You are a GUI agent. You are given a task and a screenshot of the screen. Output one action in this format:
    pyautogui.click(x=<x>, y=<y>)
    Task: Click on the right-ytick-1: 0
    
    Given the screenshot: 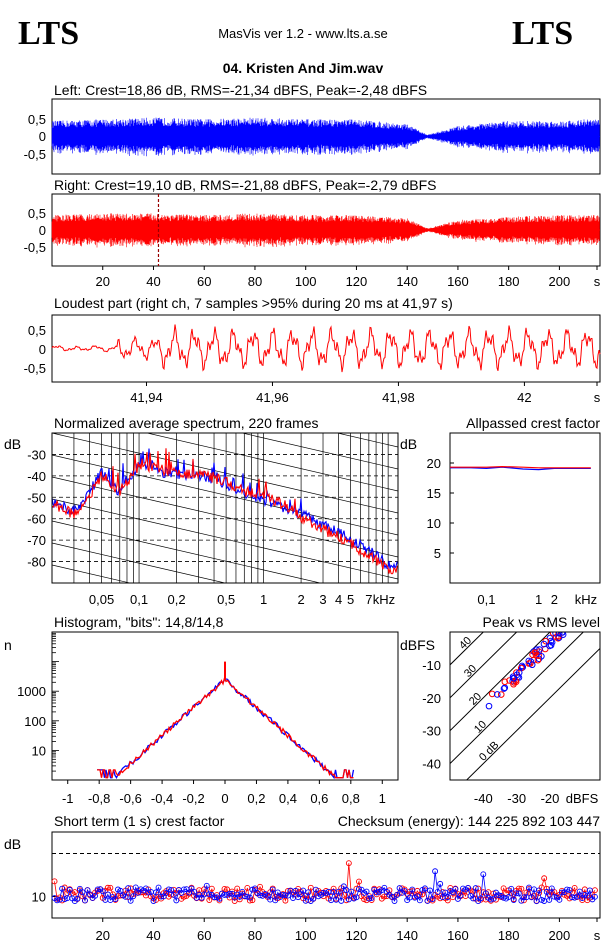 What is the action you would take?
    pyautogui.click(x=42, y=230)
    